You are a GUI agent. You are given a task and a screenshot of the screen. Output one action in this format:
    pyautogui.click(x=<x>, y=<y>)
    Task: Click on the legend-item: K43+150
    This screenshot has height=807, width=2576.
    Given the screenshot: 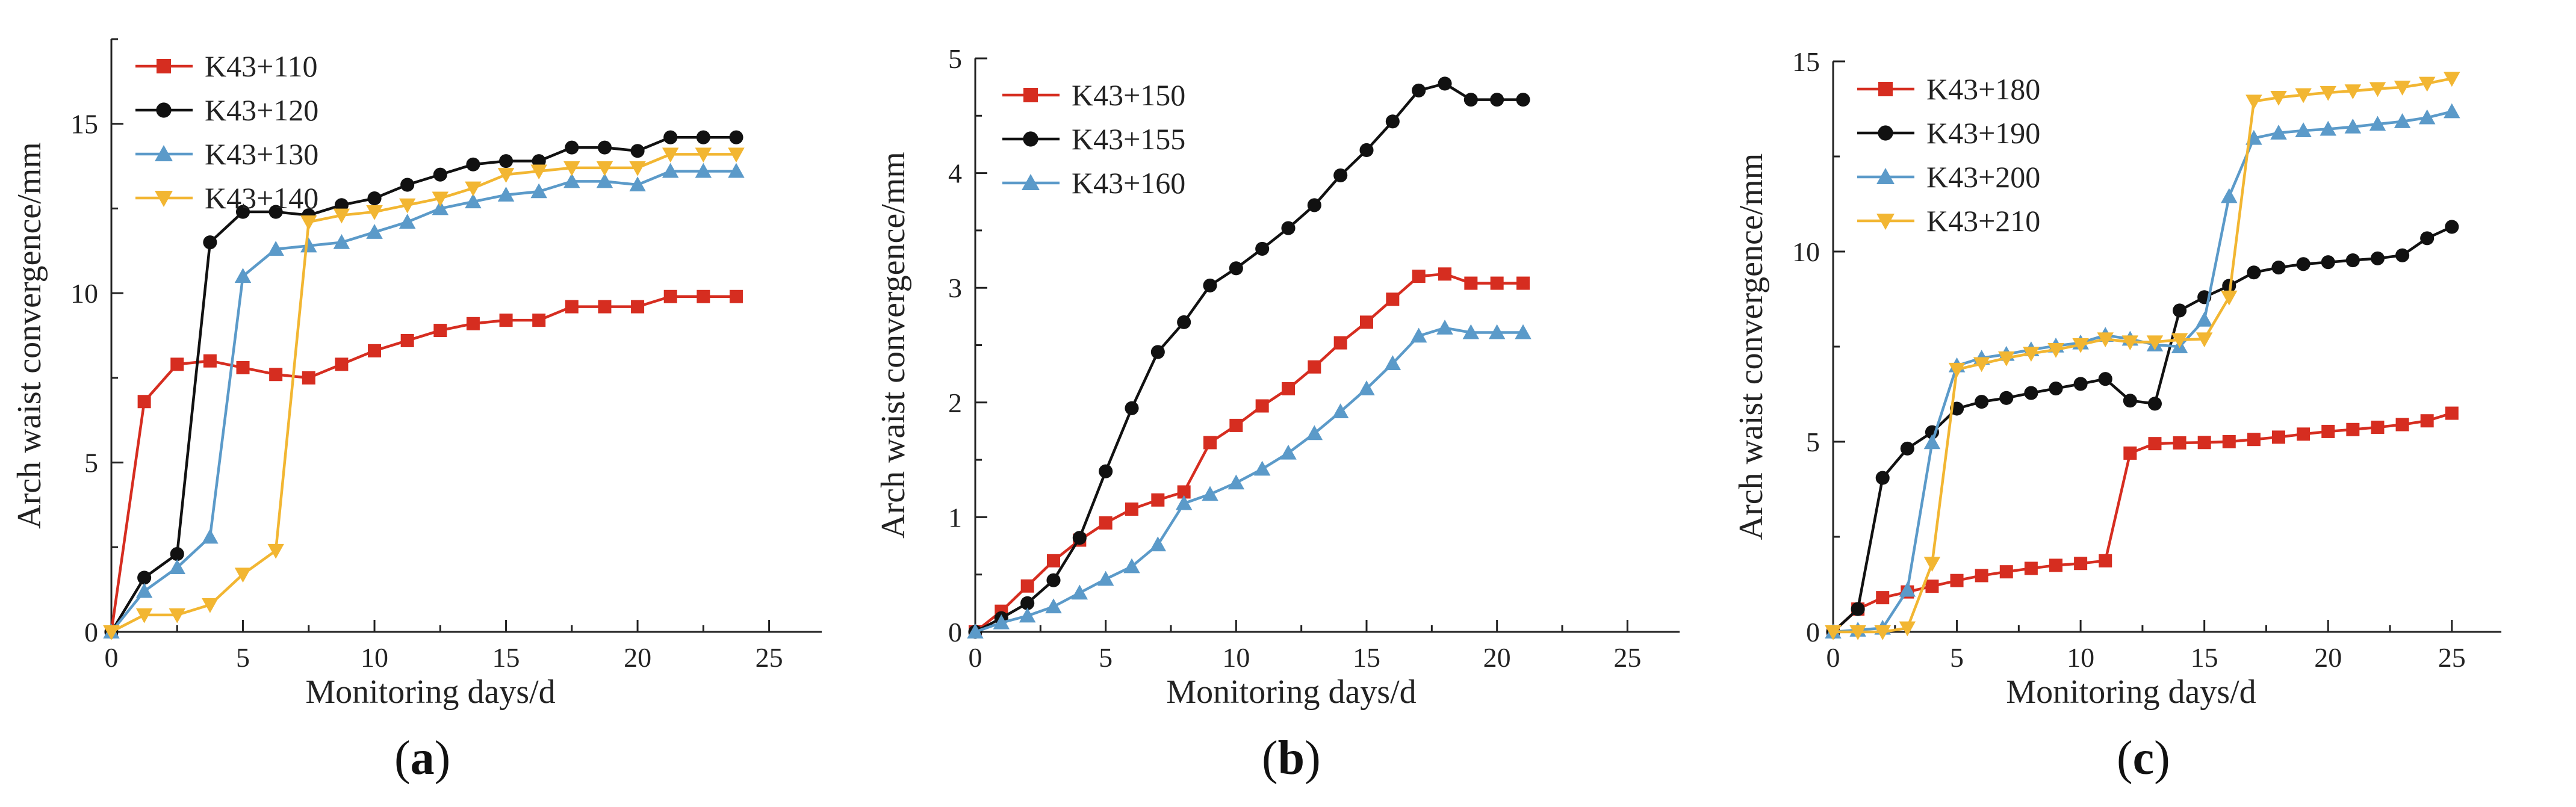 What is the action you would take?
    pyautogui.click(x=1093, y=95)
    